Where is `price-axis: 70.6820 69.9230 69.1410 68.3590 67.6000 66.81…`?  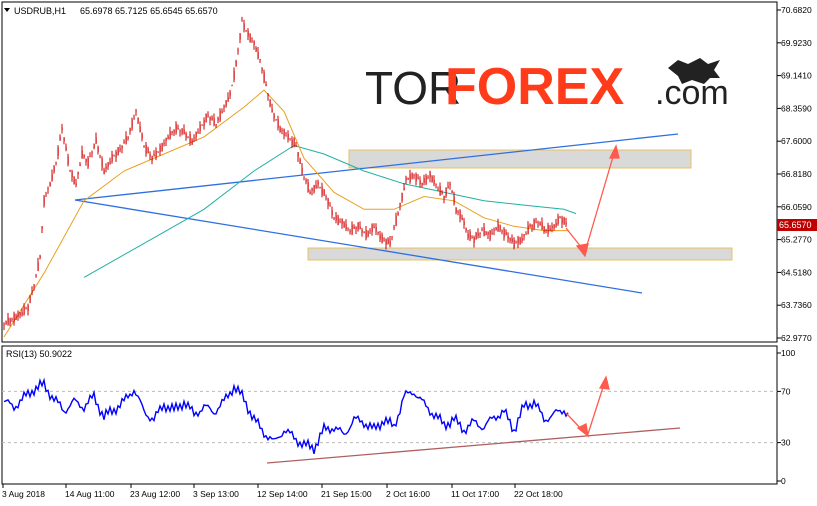 price-axis: 70.6820 69.9230 69.1410 68.3590 67.6000 66.81… is located at coordinates (794, 174).